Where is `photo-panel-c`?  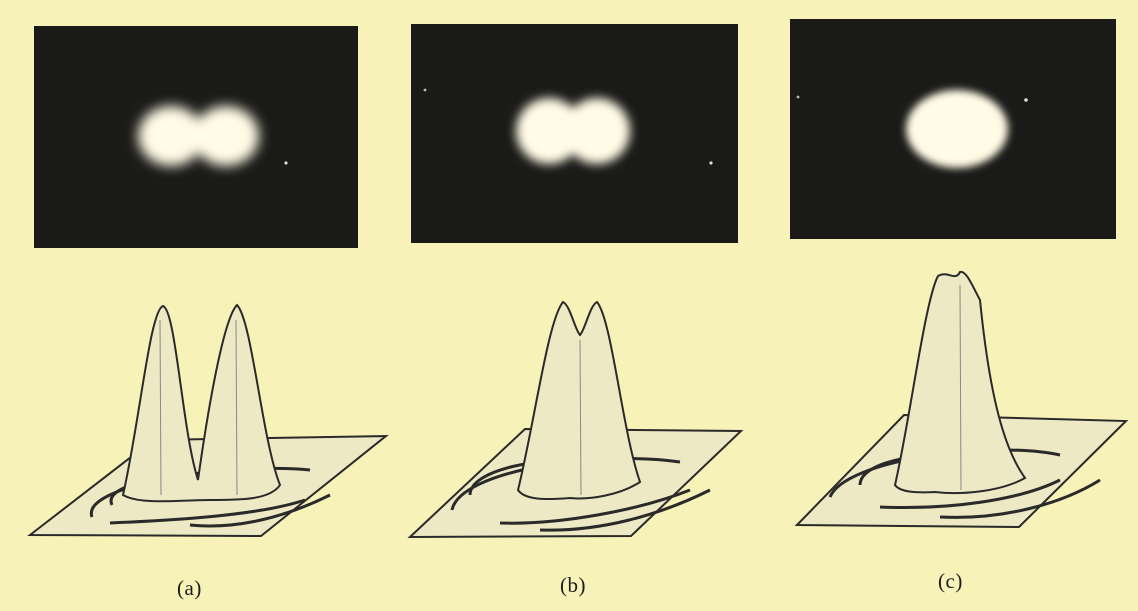 photo-panel-c is located at coordinates (953, 129).